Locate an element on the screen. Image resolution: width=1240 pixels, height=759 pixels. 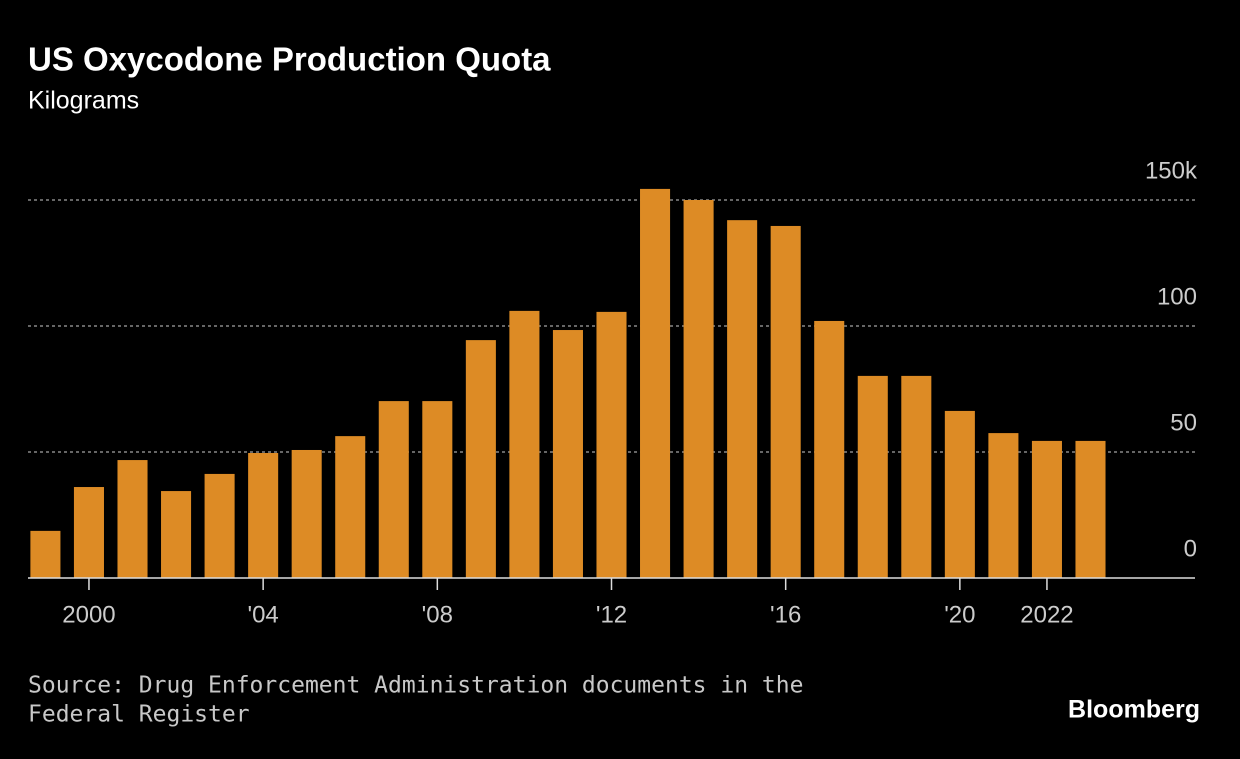
x-tick-label: '08 is located at coordinates (437, 614).